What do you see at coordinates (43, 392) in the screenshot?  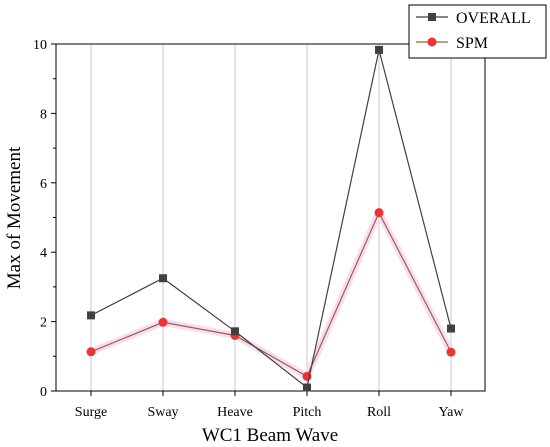 I see `y-tick-label: 0` at bounding box center [43, 392].